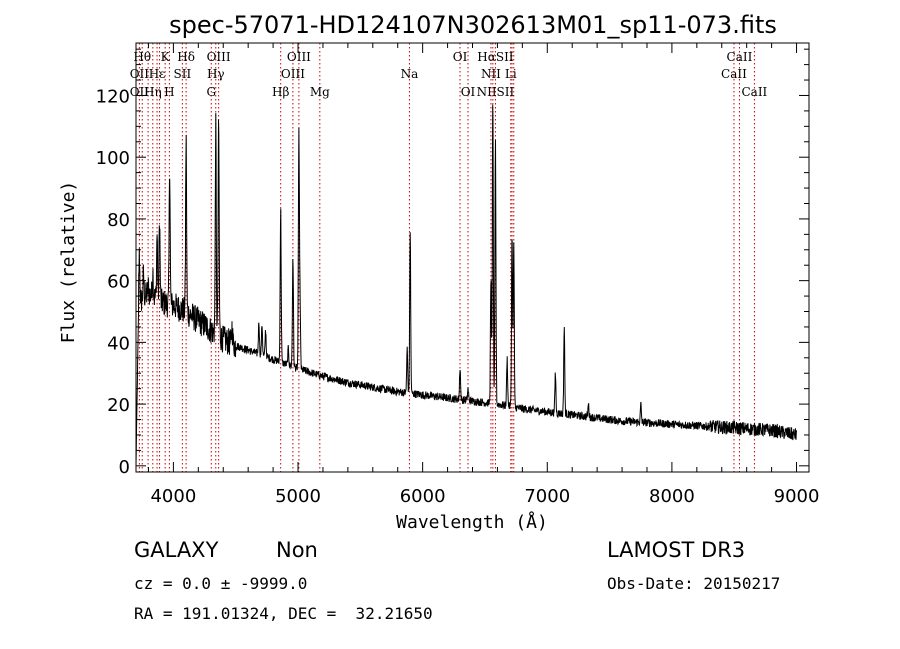 Image resolution: width=900 pixels, height=649 pixels. What do you see at coordinates (140, 74) in the screenshot?
I see `line-label: OII` at bounding box center [140, 74].